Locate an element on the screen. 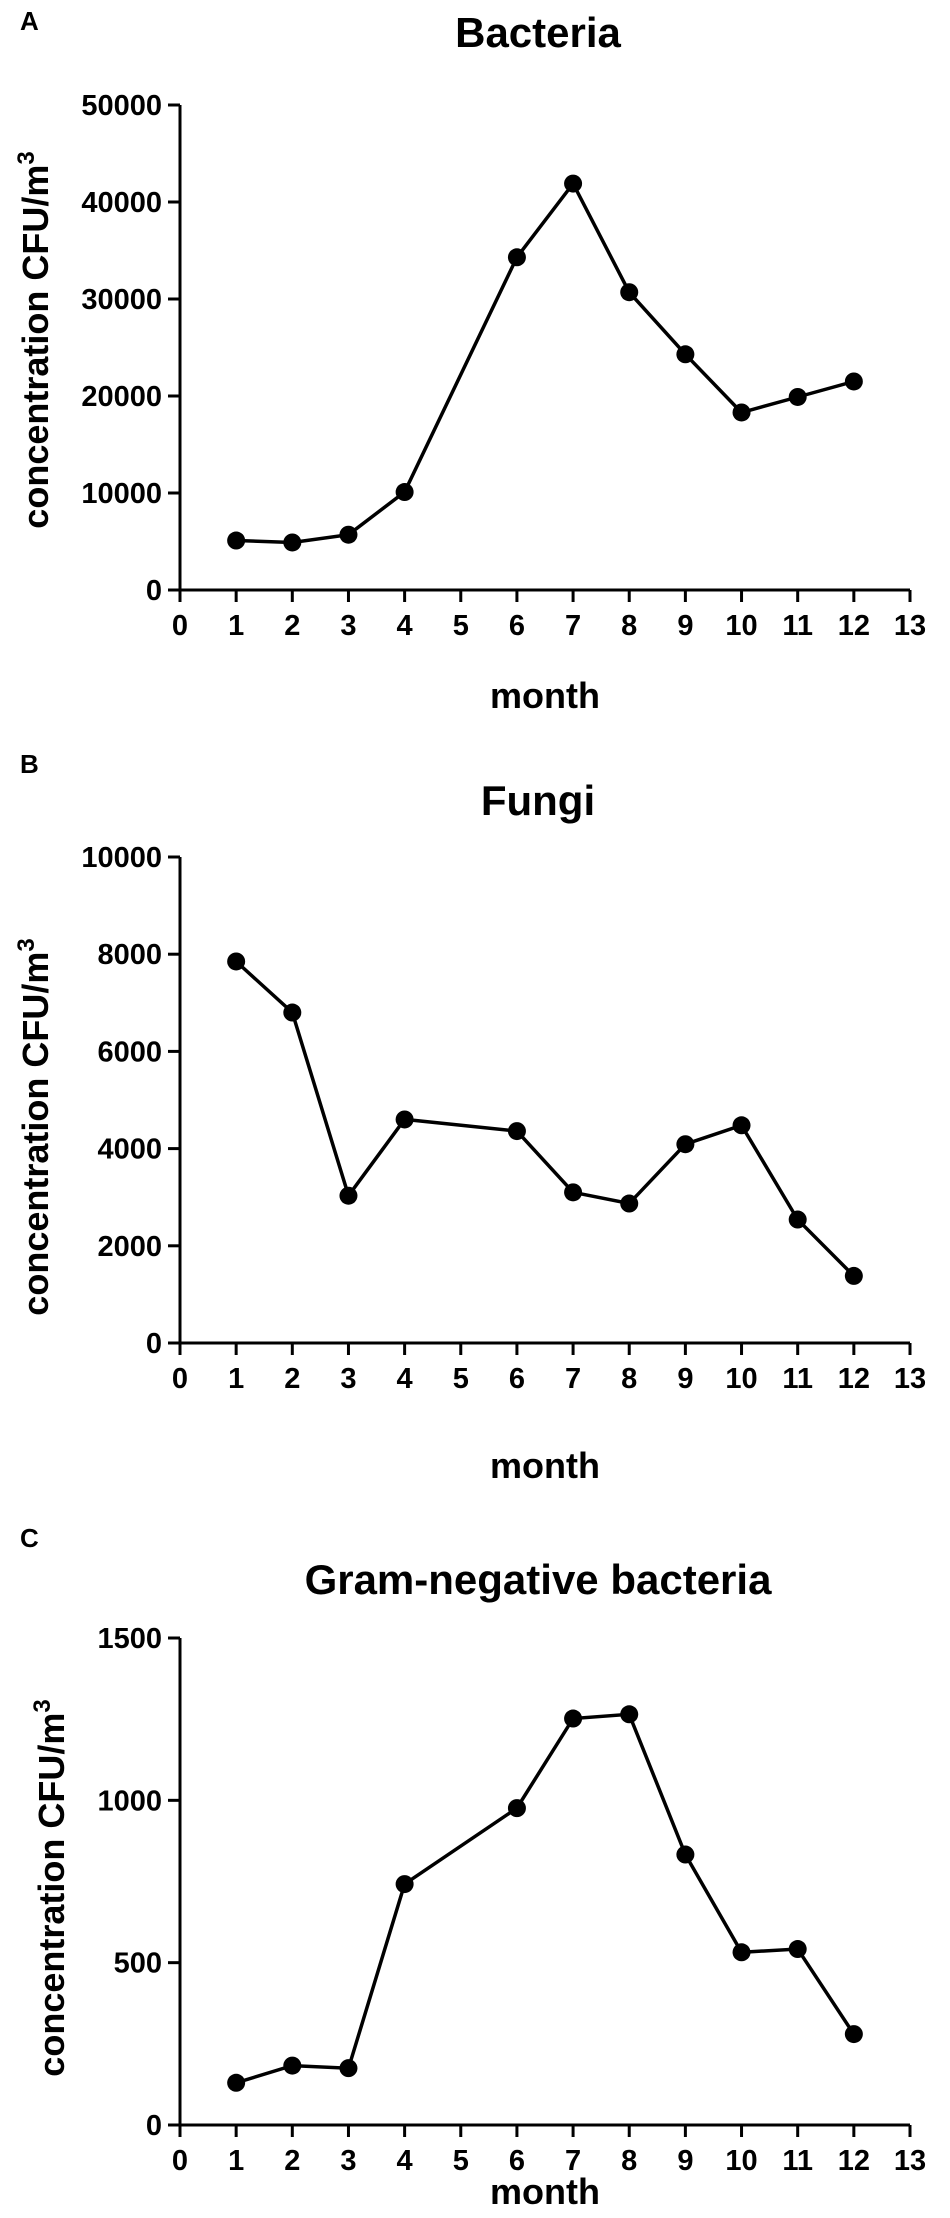 This screenshot has height=2218, width=950. y-tick-label: 6000 is located at coordinates (129, 1052).